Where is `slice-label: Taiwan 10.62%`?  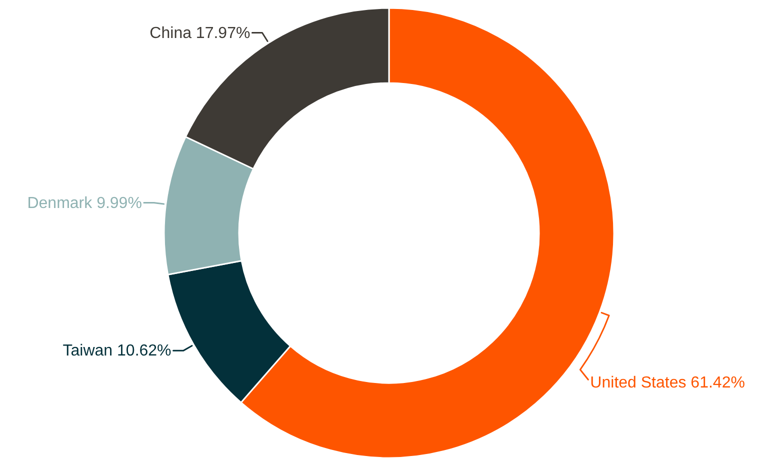 slice-label: Taiwan 10.62% is located at coordinates (117, 351).